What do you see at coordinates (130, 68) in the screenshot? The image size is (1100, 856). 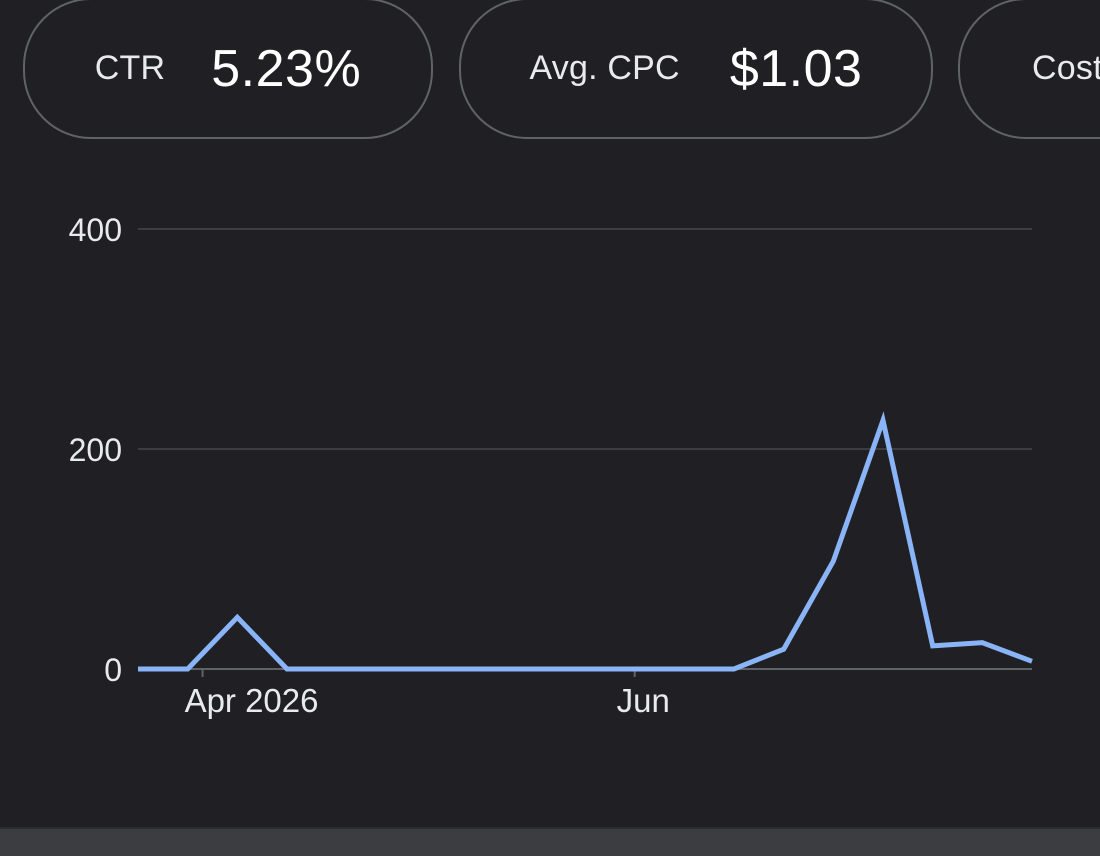 I see `metric-label: CTR` at bounding box center [130, 68].